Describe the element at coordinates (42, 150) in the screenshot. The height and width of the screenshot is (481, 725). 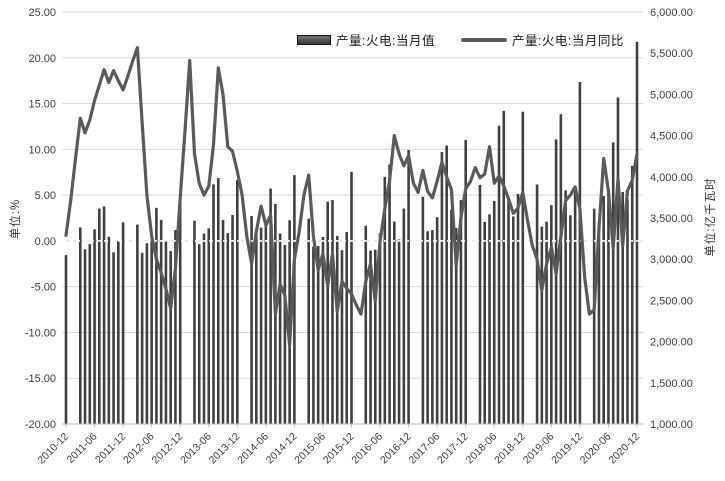
I see `svg-text: 10.00` at that location.